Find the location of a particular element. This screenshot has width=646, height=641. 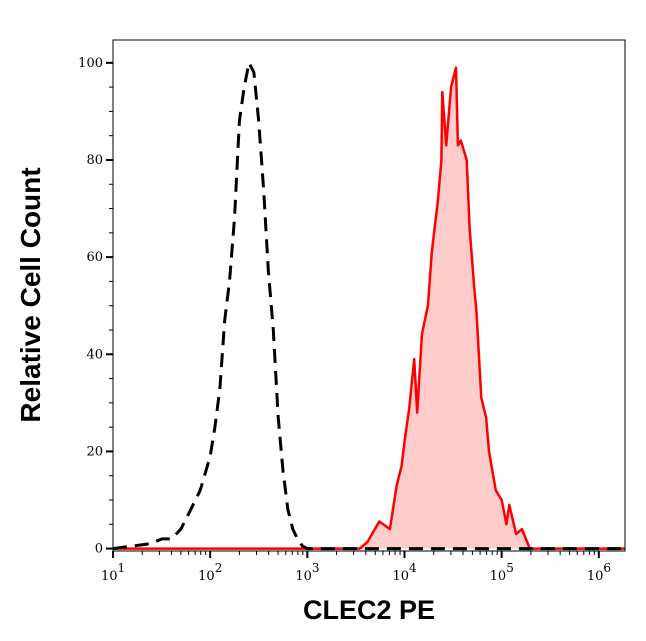

y-tick-label: 40 is located at coordinates (94, 354).